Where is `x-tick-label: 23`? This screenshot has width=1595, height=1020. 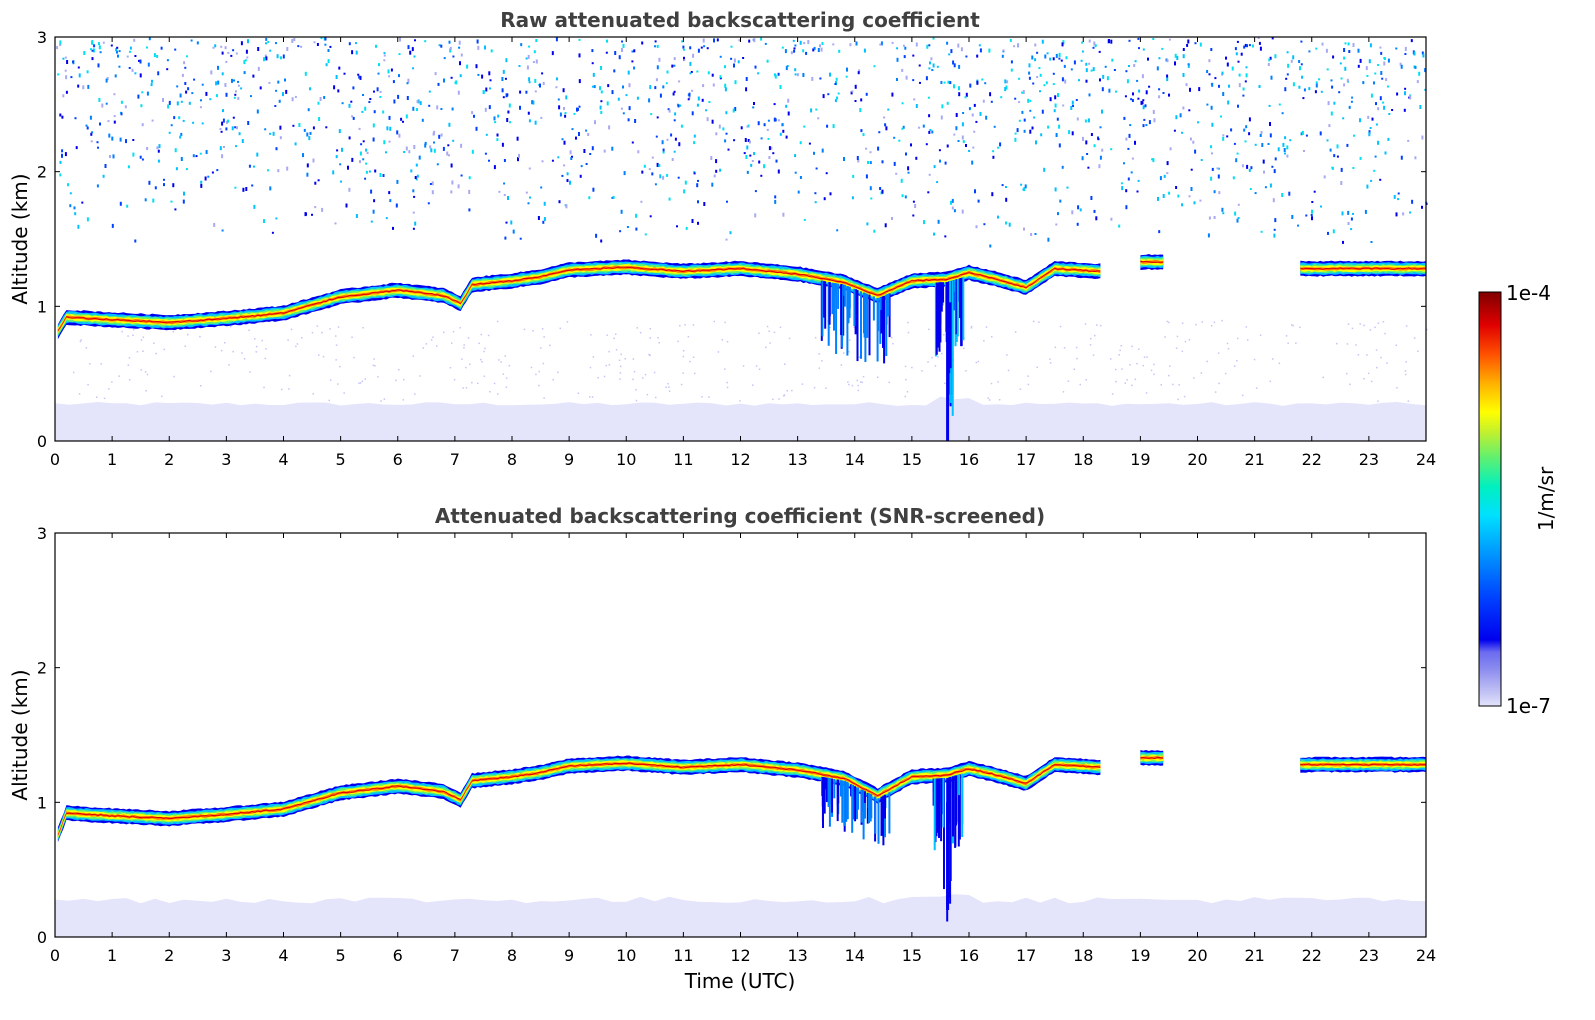
x-tick-label: 23 is located at coordinates (1369, 459).